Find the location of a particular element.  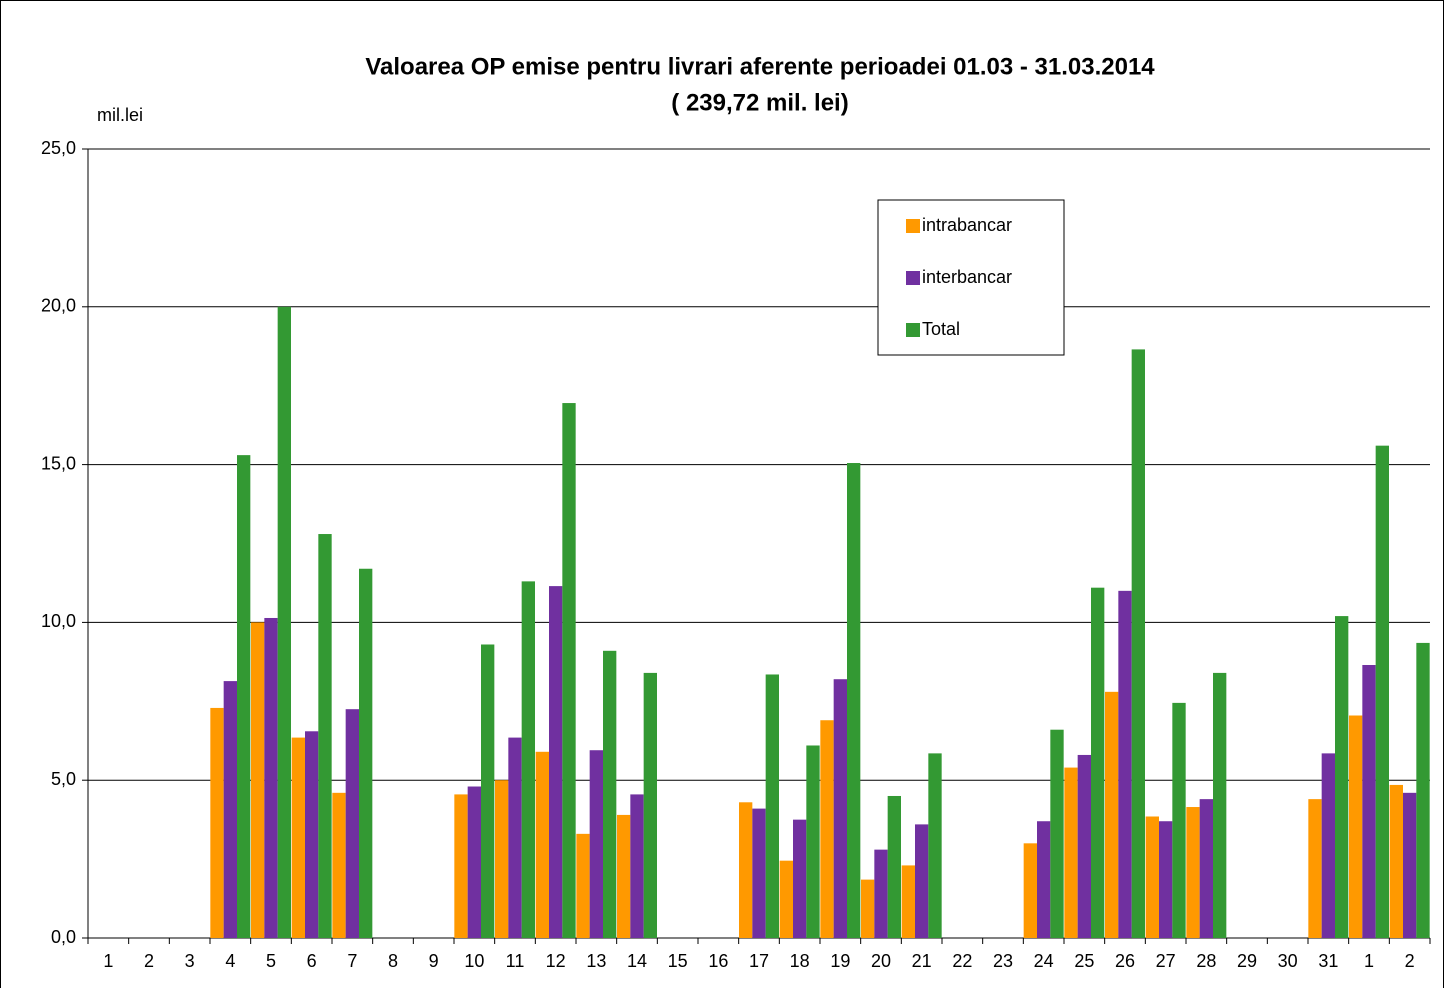

x-tick-label: 25 is located at coordinates (1084, 961).